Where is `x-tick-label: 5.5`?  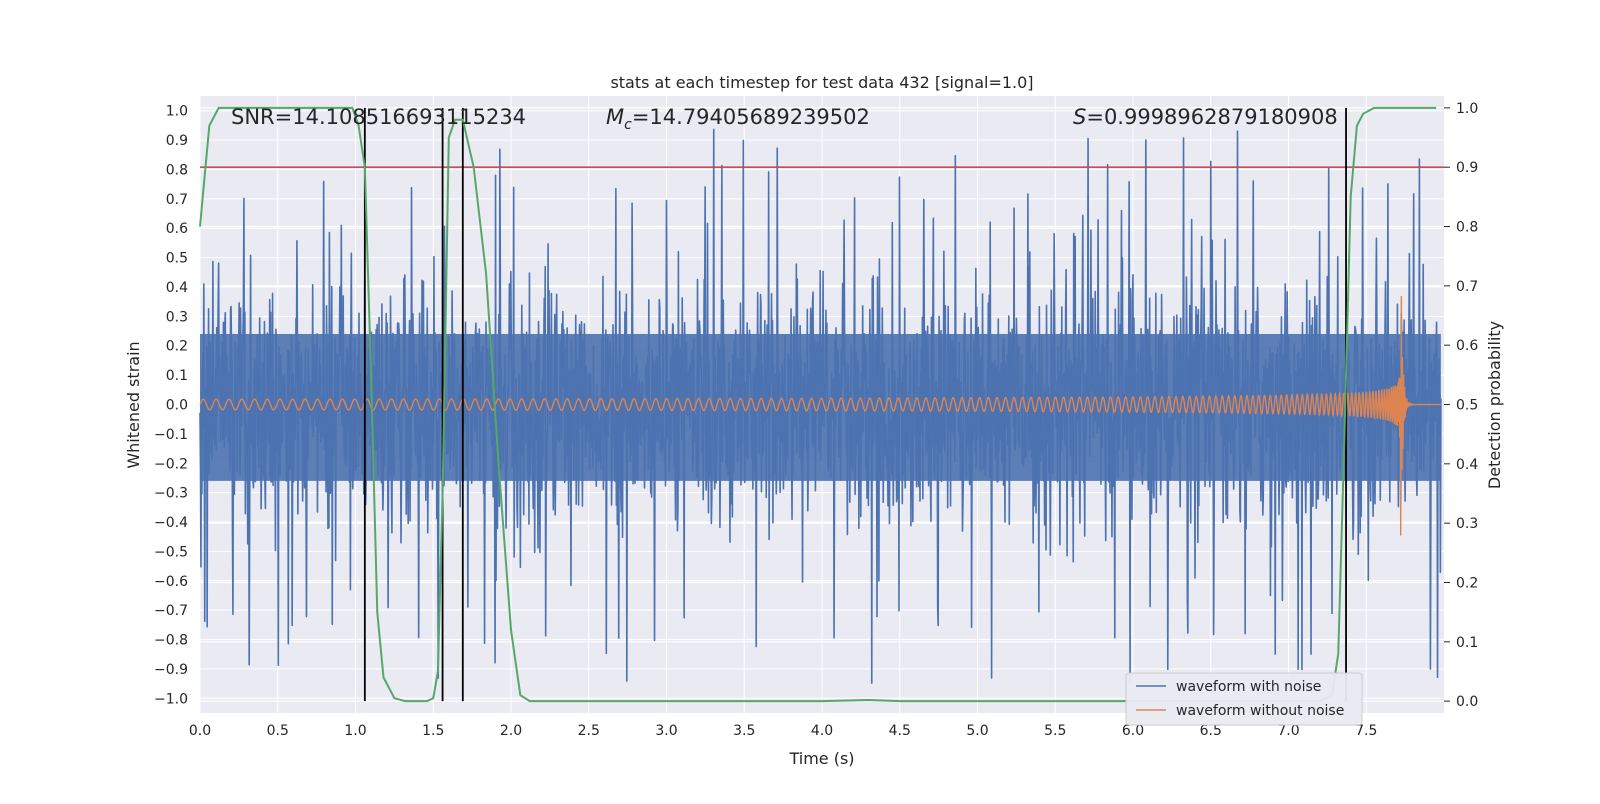 x-tick-label: 5.5 is located at coordinates (1055, 731).